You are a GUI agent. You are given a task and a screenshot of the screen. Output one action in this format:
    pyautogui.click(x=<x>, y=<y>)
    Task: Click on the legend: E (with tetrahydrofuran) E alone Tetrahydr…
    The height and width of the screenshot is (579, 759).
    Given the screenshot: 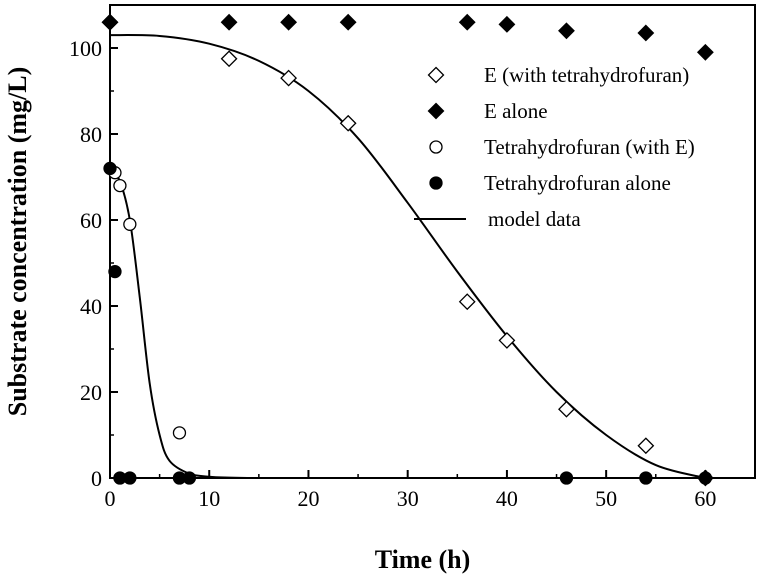 What is the action you would take?
    pyautogui.click(x=554, y=147)
    